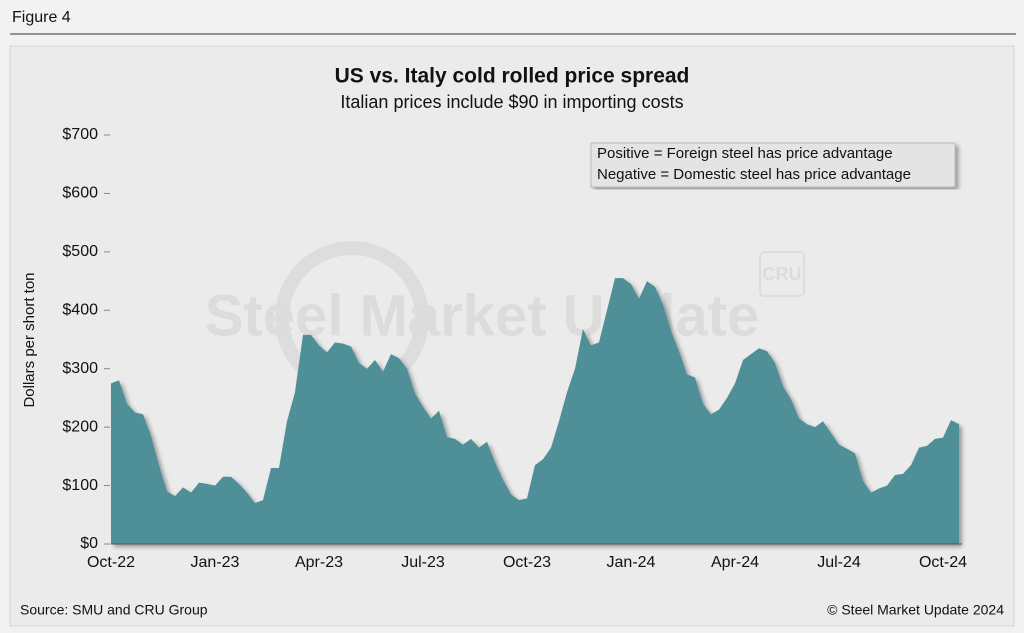  Describe the element at coordinates (215, 562) in the screenshot. I see `x-tick-label: Jan-23` at that location.